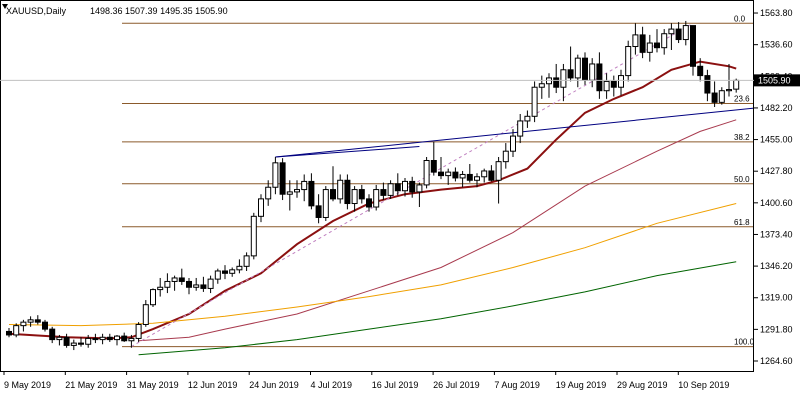 The width and height of the screenshot is (800, 405). What do you see at coordinates (581, 385) in the screenshot?
I see `x-tick-label: 19 Aug 2019` at bounding box center [581, 385].